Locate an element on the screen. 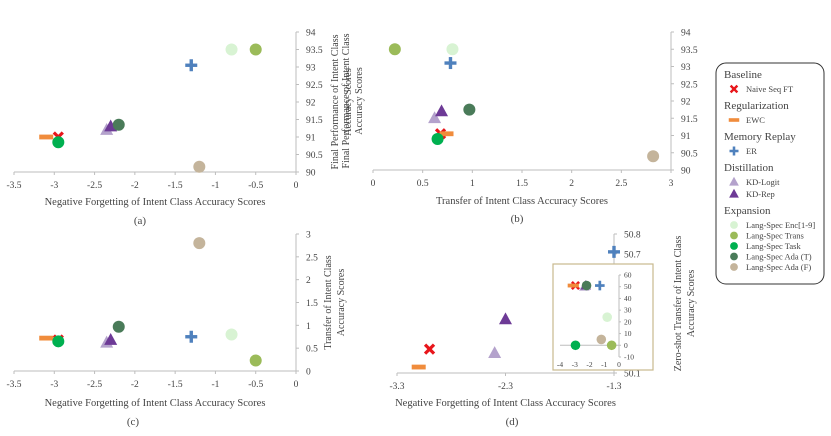 The width and height of the screenshot is (831, 436). point-circle-ada_t is located at coordinates (469, 109).